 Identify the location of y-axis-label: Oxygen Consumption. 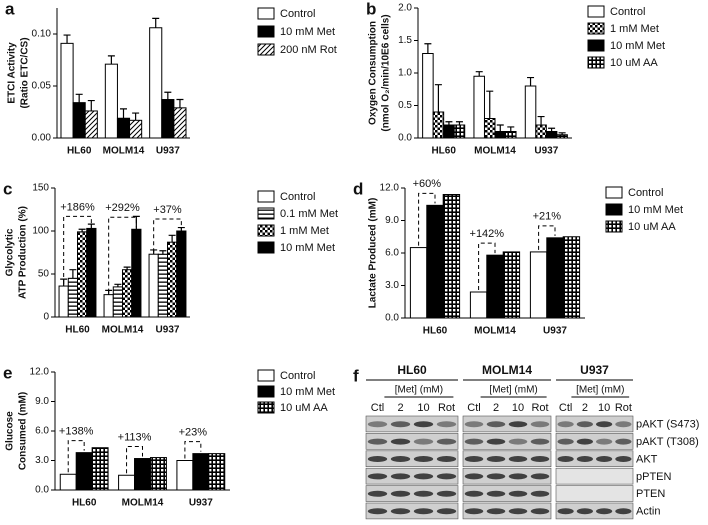
(373, 73).